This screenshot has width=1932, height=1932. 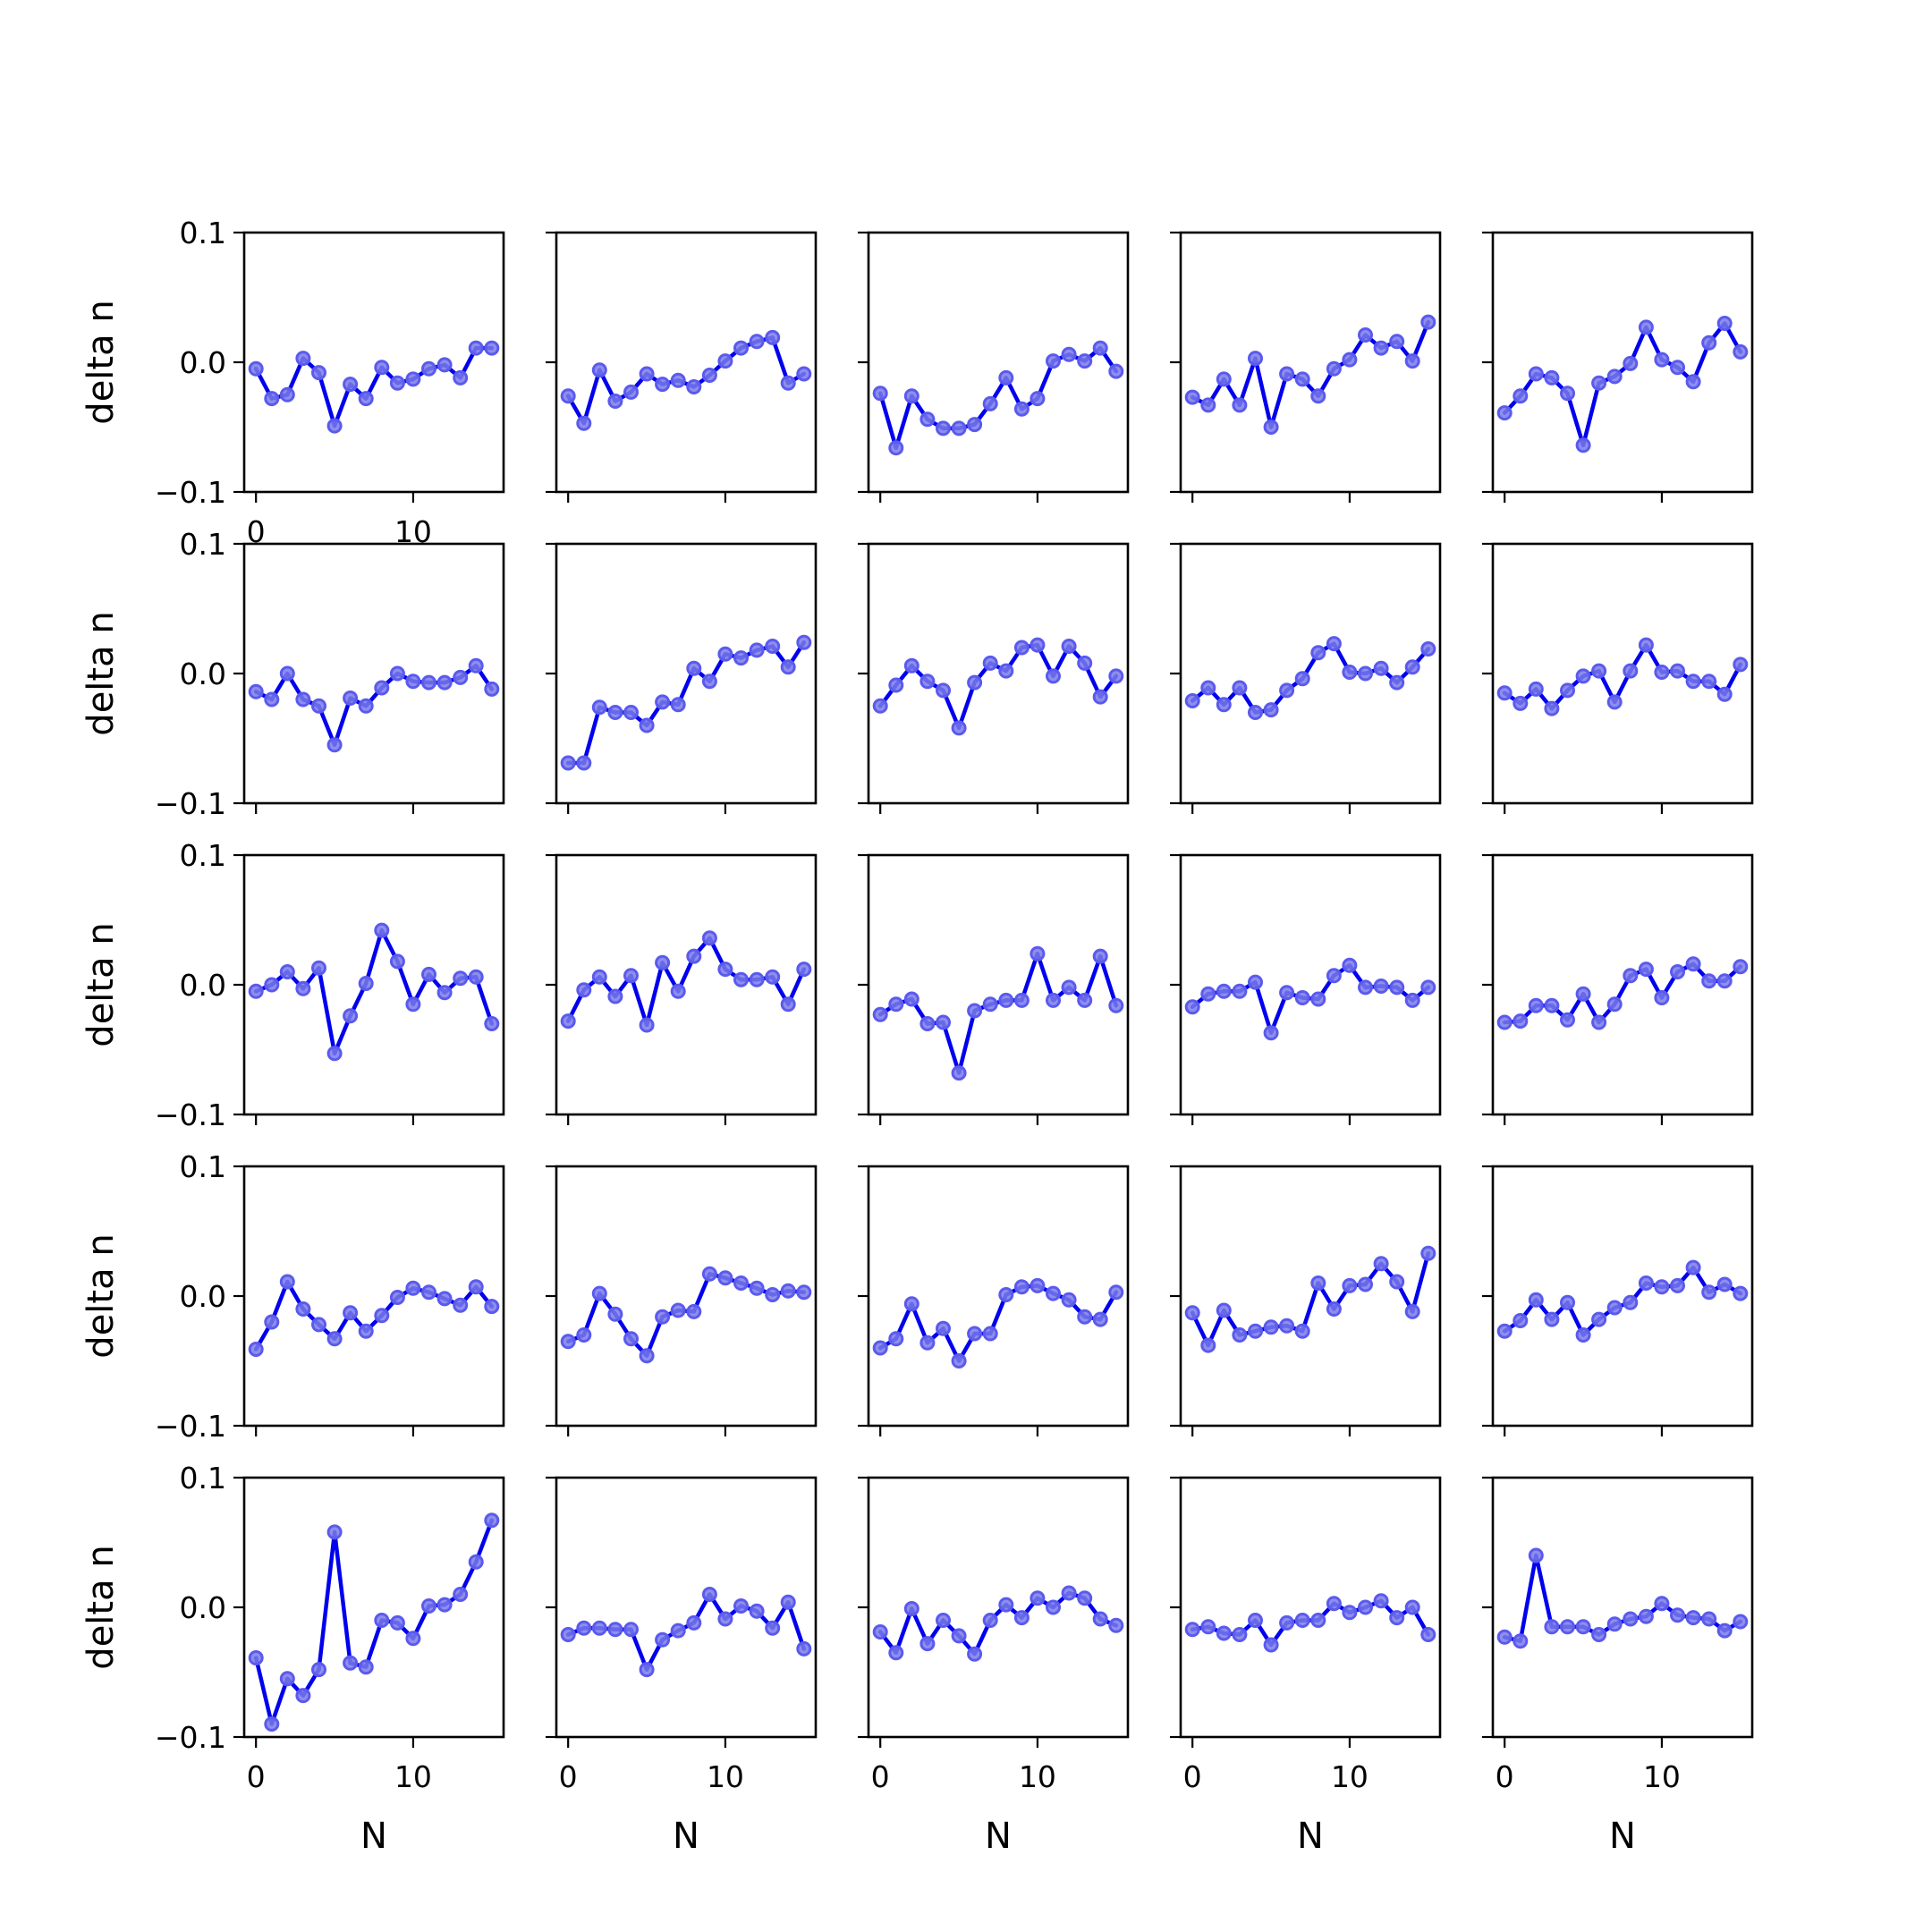 What do you see at coordinates (292, 1296) in the screenshot?
I see `subplot-r3-c0: 0.1 0.0 −0.1 delta n` at bounding box center [292, 1296].